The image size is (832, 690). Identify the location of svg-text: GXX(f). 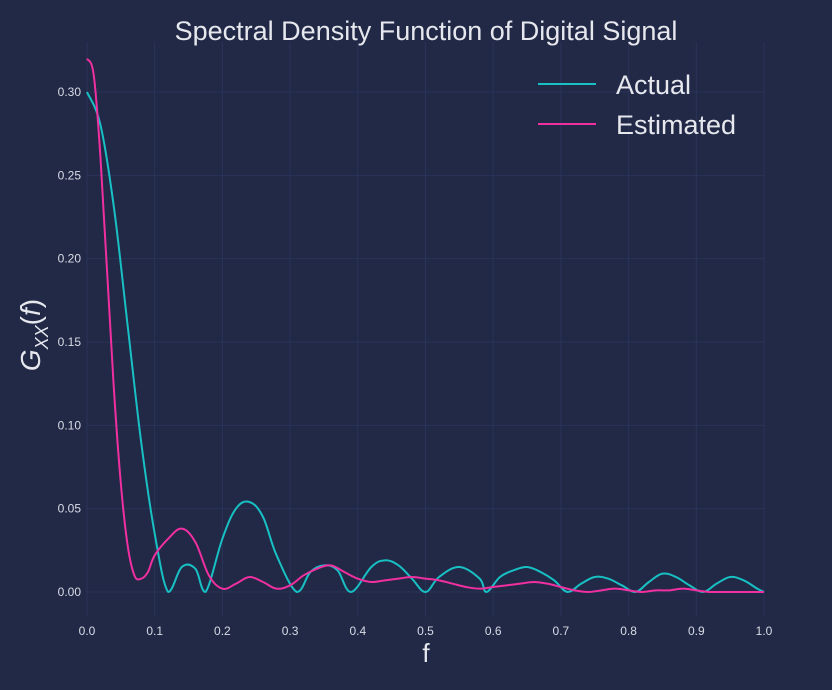
(33, 335).